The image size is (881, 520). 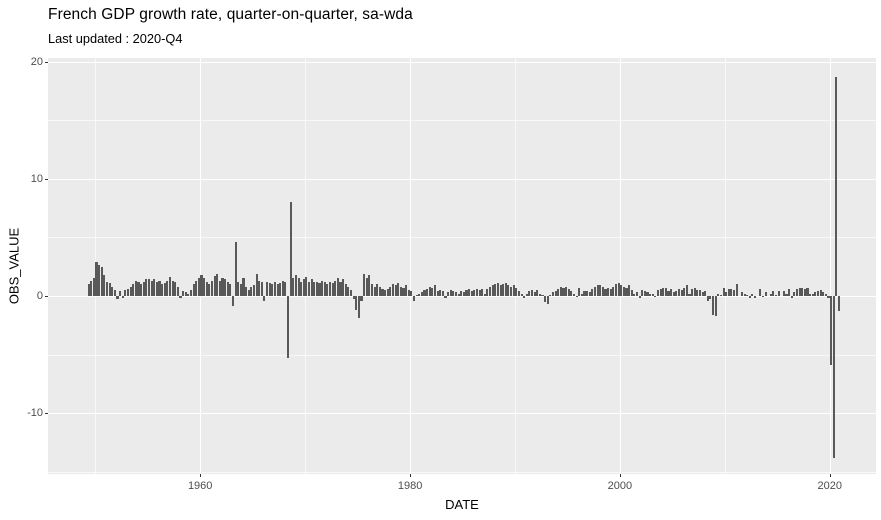 I want to click on y-axis-tick-label: -10, so click(x=35, y=413).